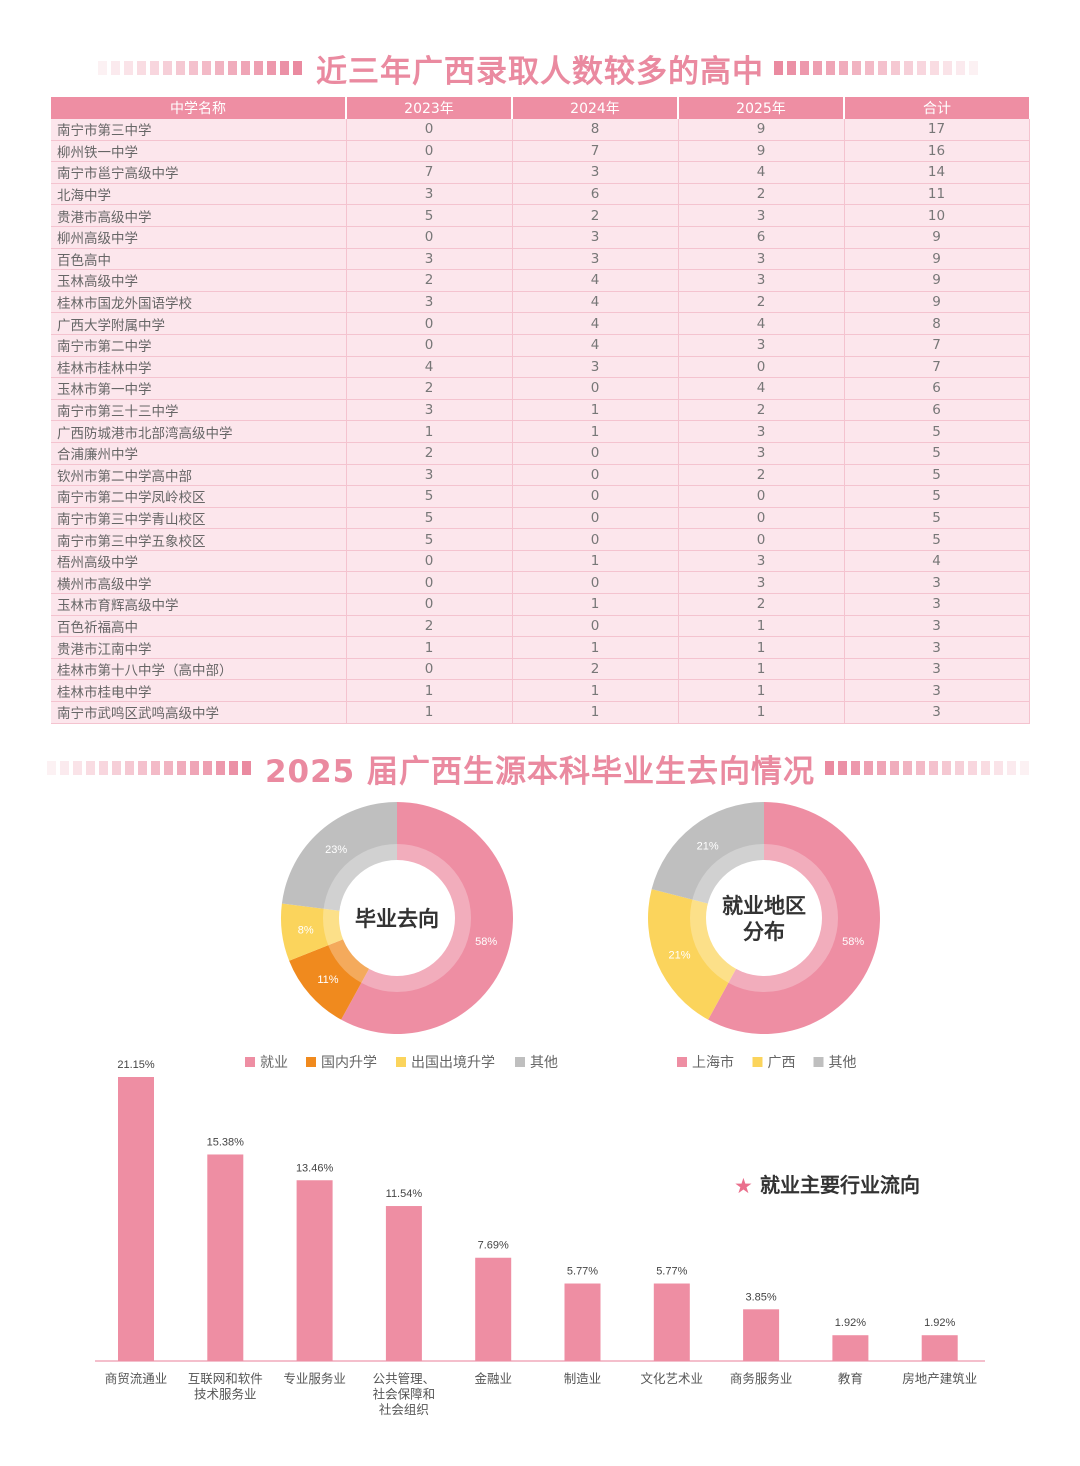 The image size is (1080, 1466). Describe the element at coordinates (760, 1297) in the screenshot. I see `bar-value-label: 3.85%` at that location.